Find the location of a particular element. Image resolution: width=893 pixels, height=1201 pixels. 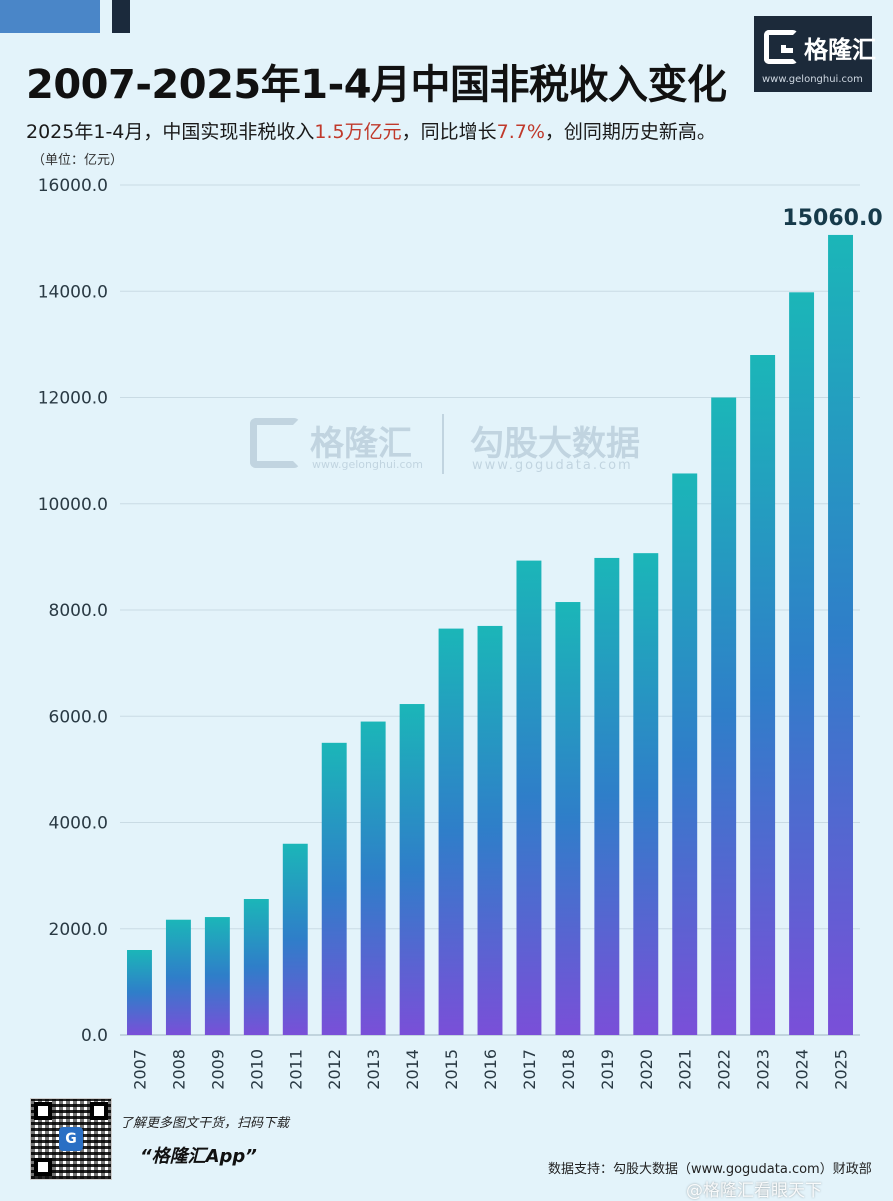

x-tick-label: 2017 is located at coordinates (529, 1069).